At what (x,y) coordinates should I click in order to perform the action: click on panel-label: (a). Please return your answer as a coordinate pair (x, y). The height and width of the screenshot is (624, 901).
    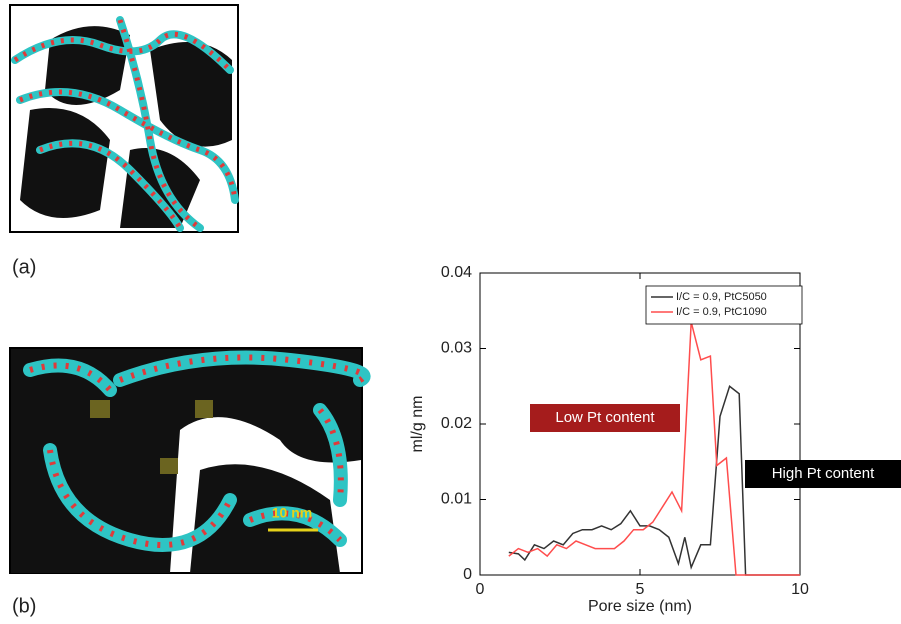
    Looking at the image, I should click on (24, 267).